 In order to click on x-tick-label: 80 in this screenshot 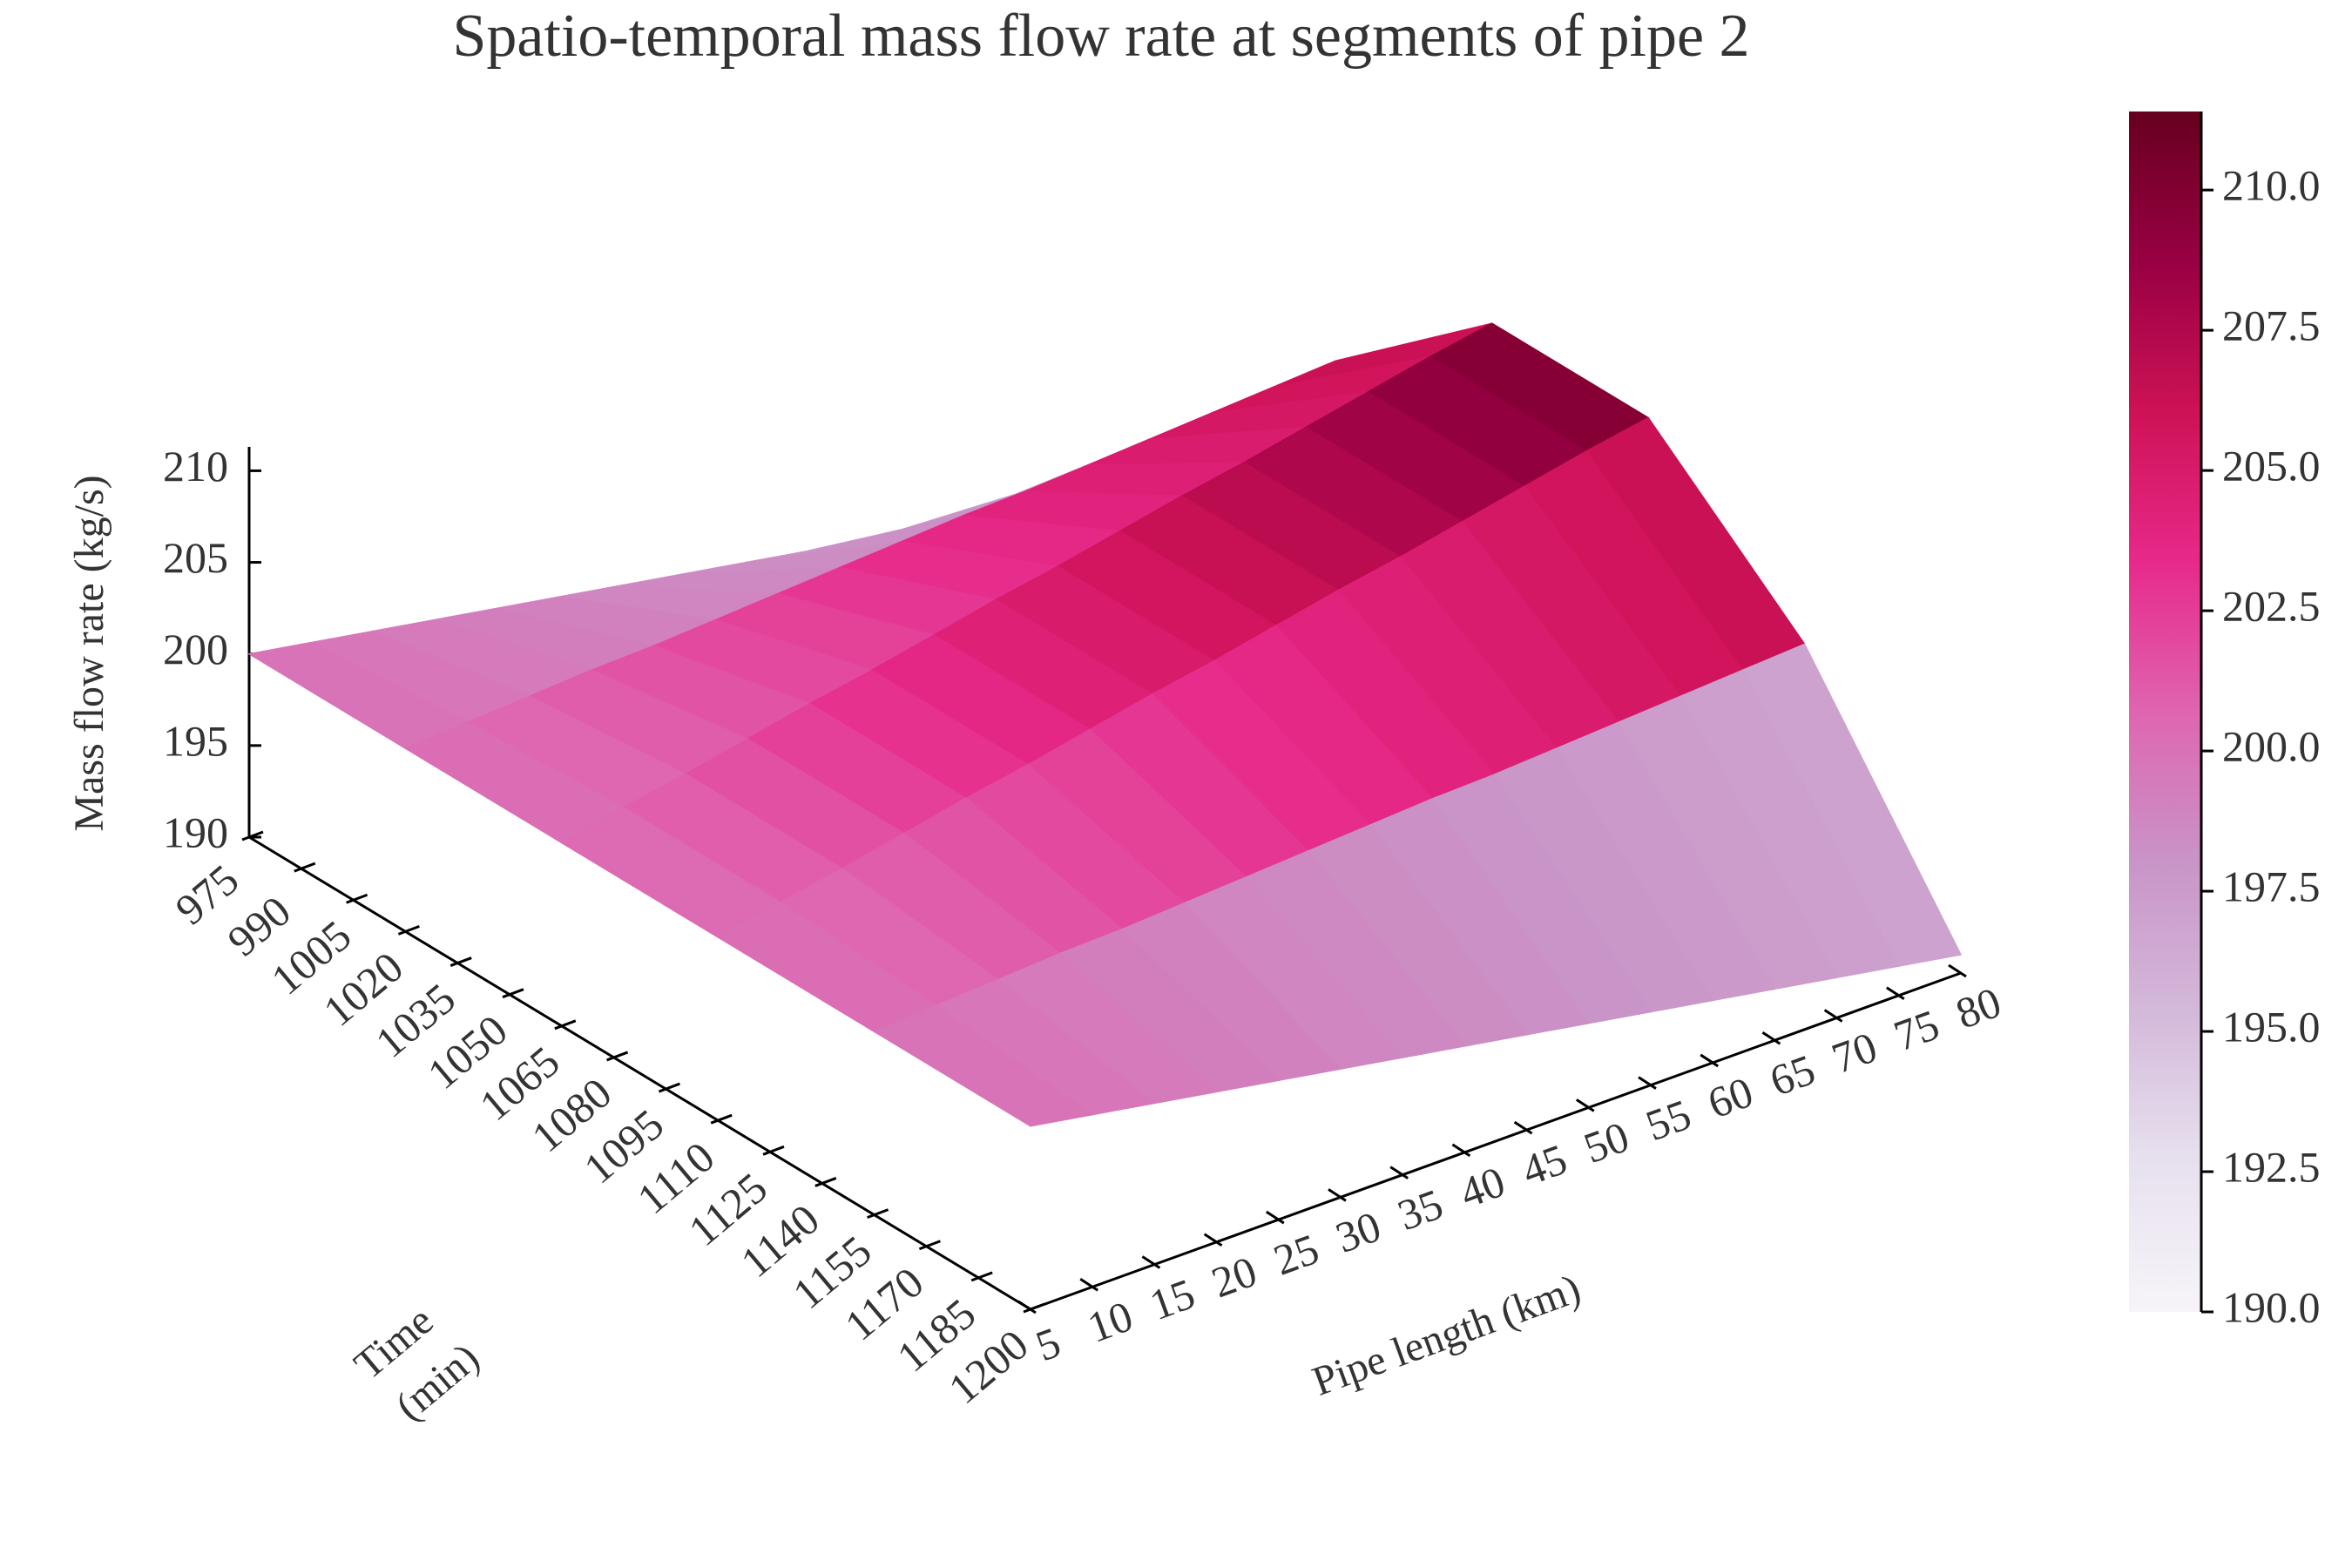, I will do `click(1979, 1007)`.